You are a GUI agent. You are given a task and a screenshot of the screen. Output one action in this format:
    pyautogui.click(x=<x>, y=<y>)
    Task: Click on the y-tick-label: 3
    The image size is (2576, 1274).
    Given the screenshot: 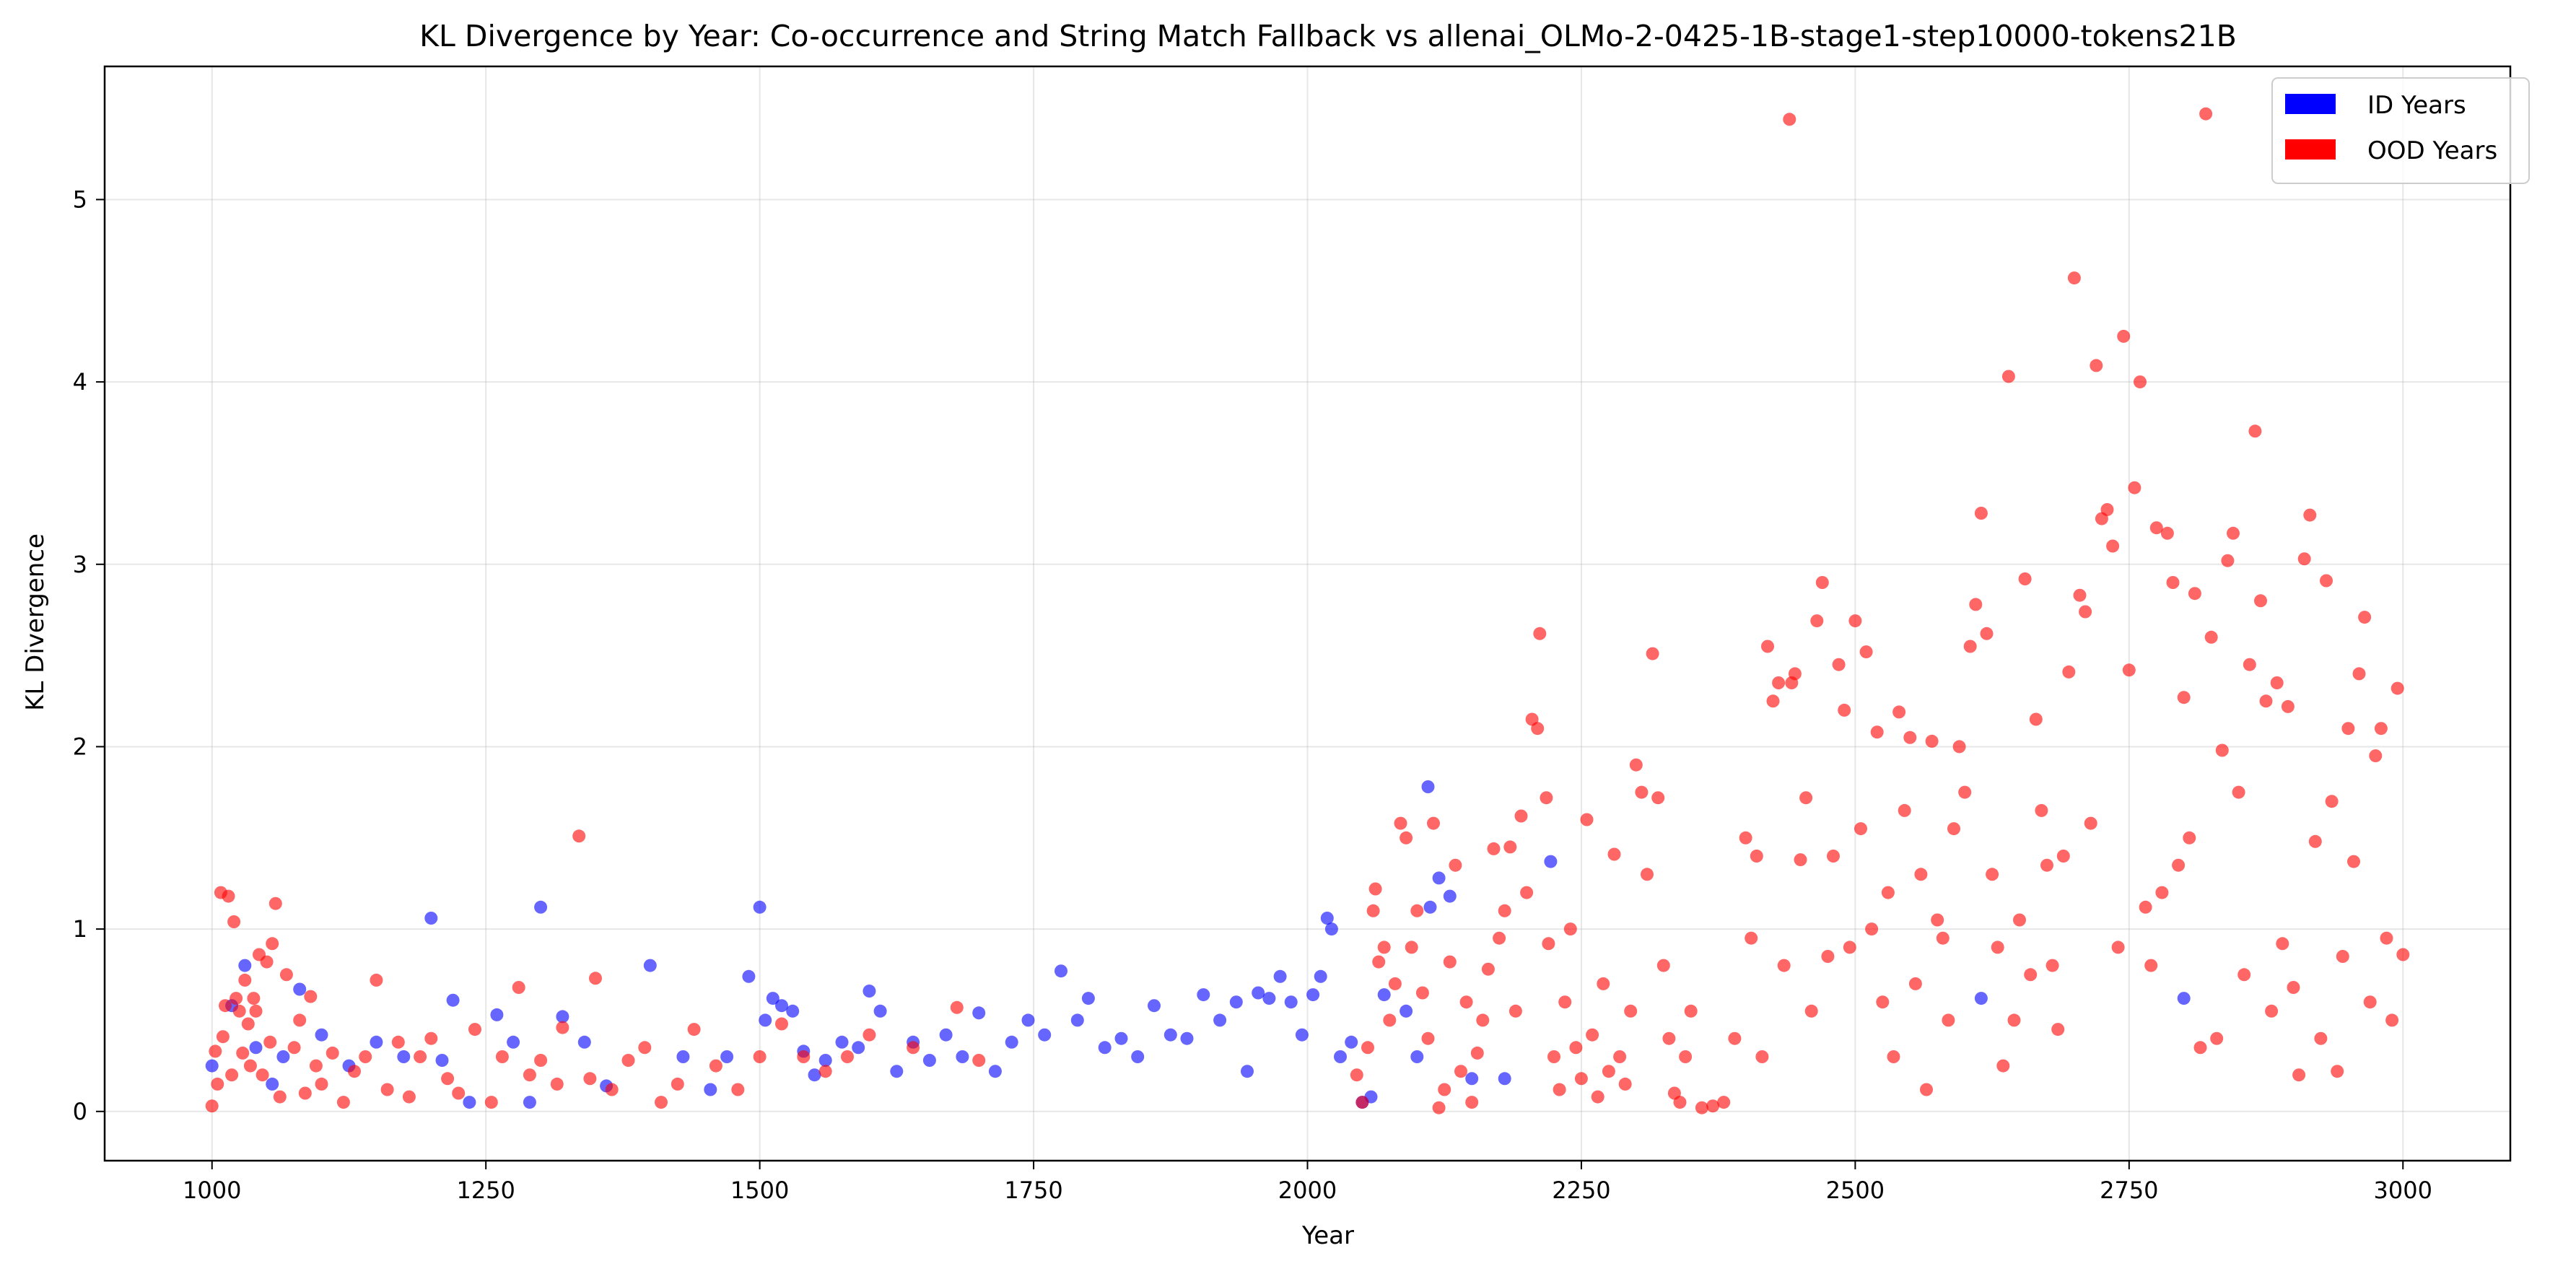 What is the action you would take?
    pyautogui.click(x=80, y=564)
    